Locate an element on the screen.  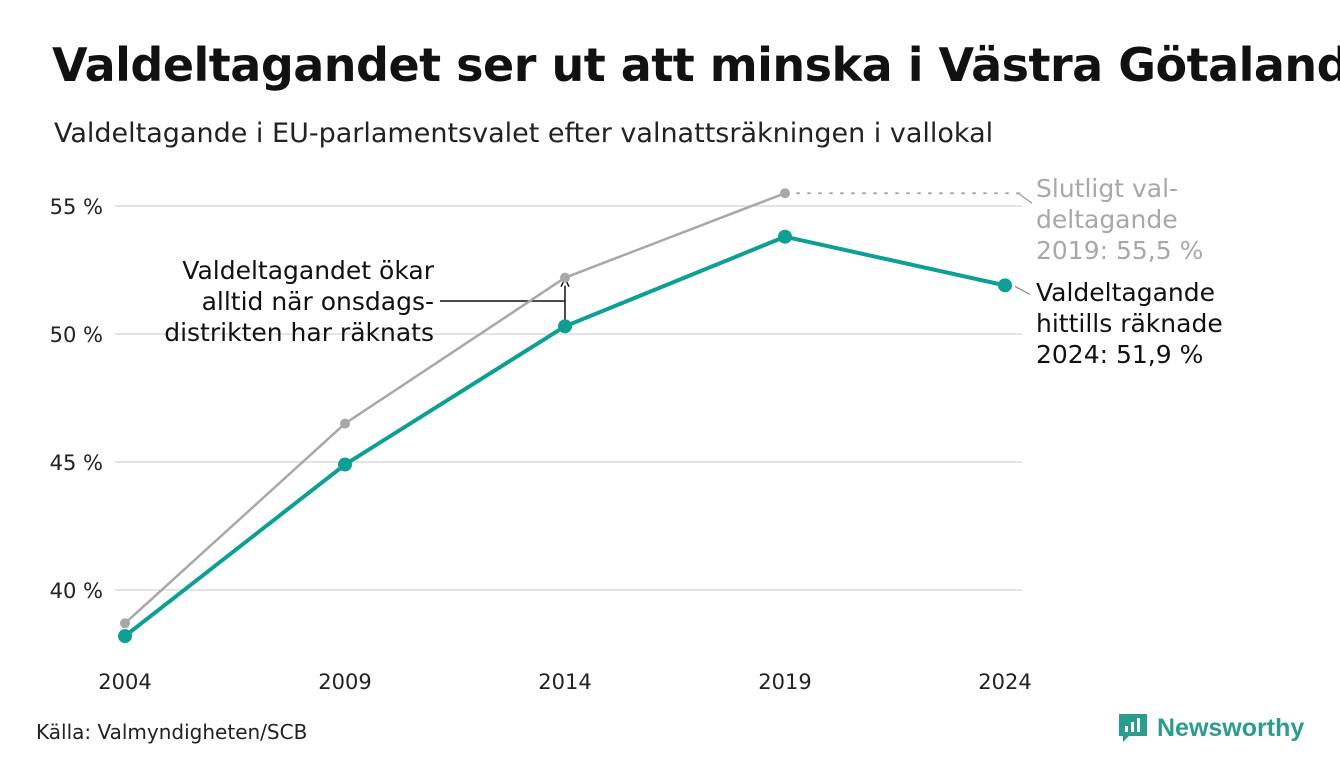
x-tick-label: 2024 is located at coordinates (1004, 682).